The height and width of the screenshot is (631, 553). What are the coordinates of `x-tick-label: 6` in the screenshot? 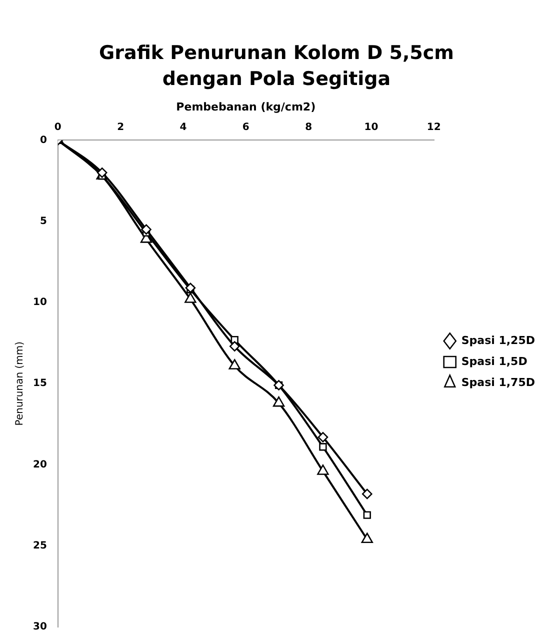 It's located at (246, 127).